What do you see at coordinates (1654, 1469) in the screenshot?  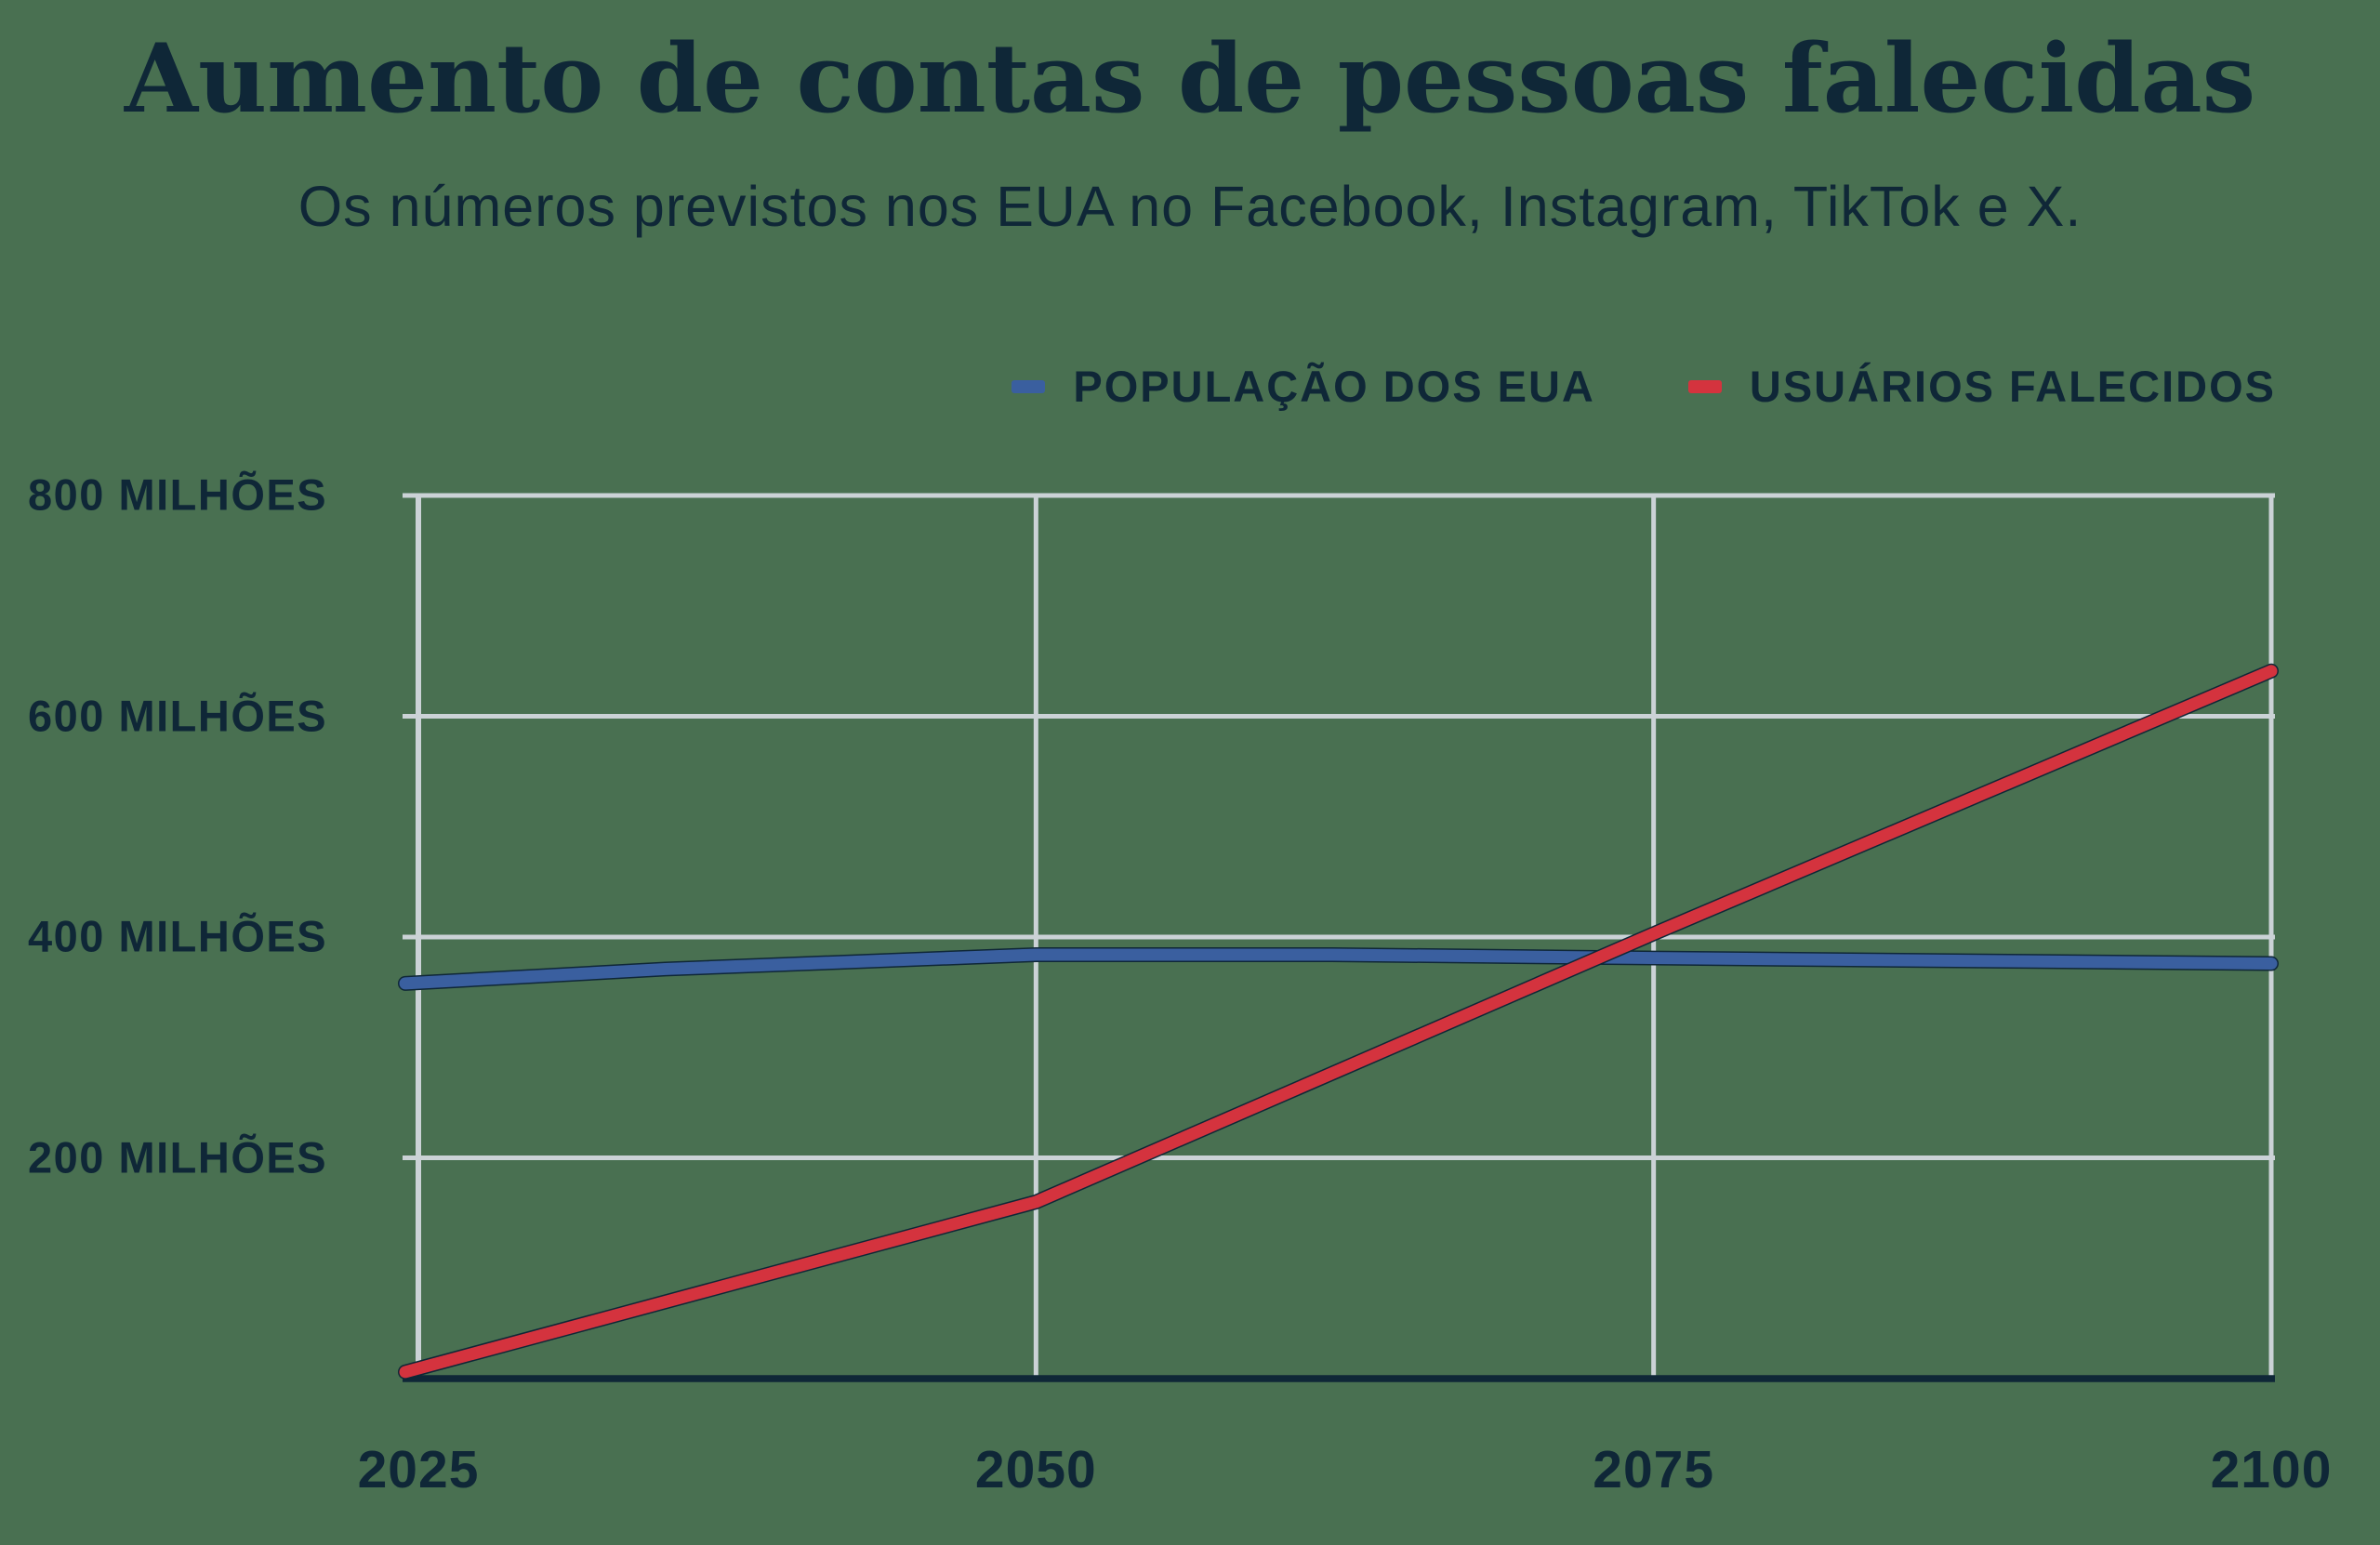 I see `x-tick-label-2075: 2075` at bounding box center [1654, 1469].